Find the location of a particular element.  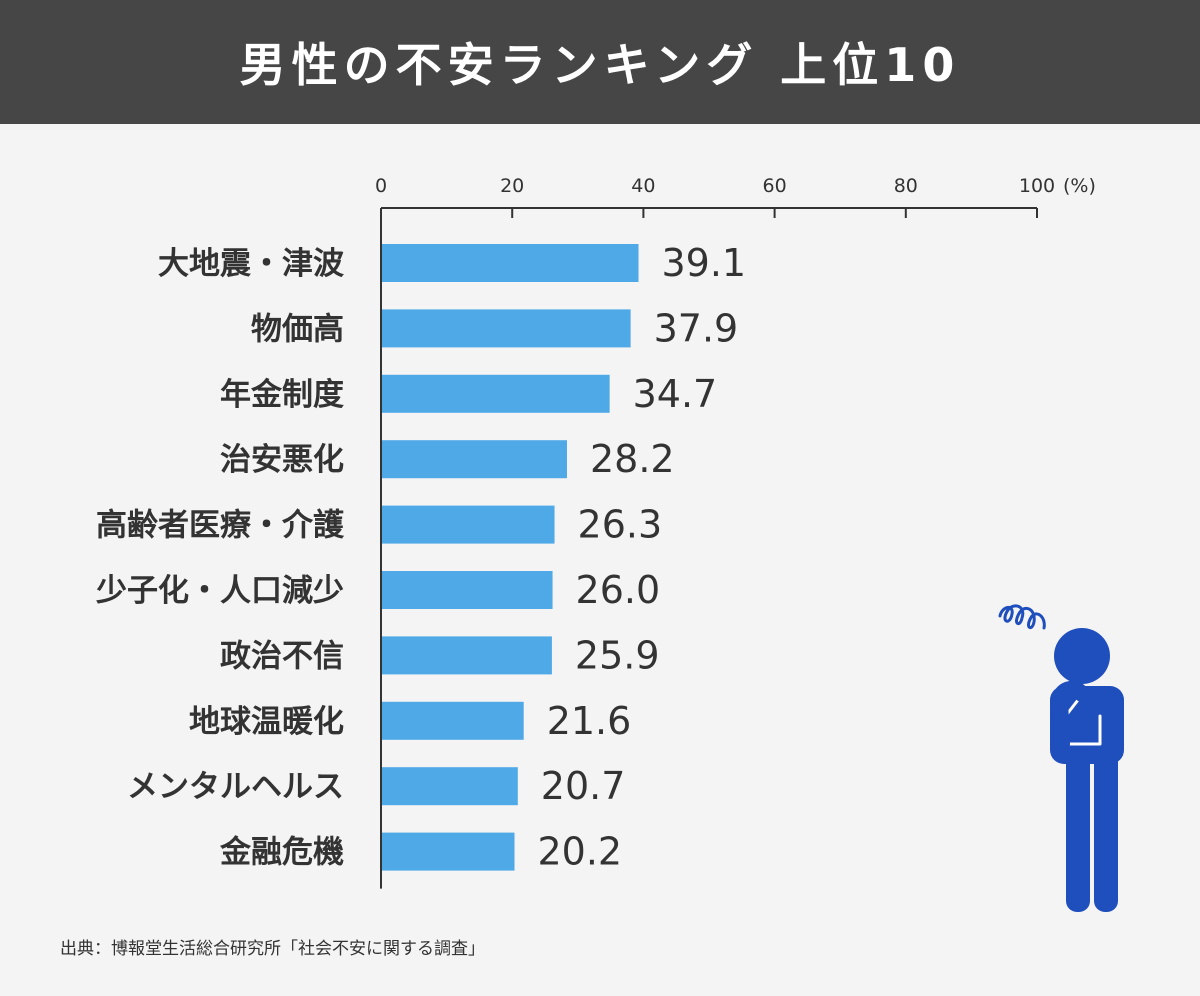

x-tick-label: 60 is located at coordinates (775, 186).